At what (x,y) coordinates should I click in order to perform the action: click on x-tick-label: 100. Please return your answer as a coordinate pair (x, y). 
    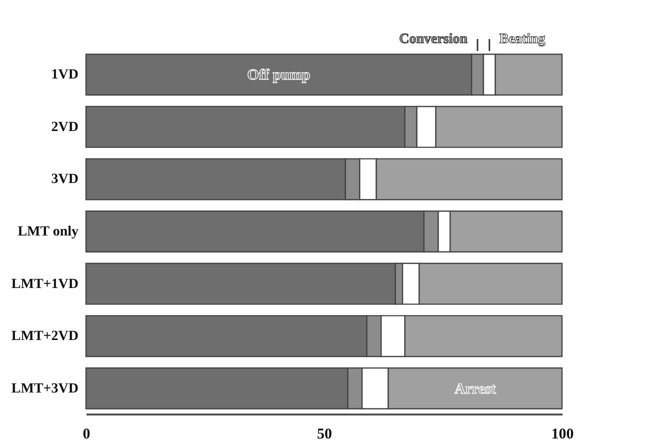
    Looking at the image, I should click on (562, 434).